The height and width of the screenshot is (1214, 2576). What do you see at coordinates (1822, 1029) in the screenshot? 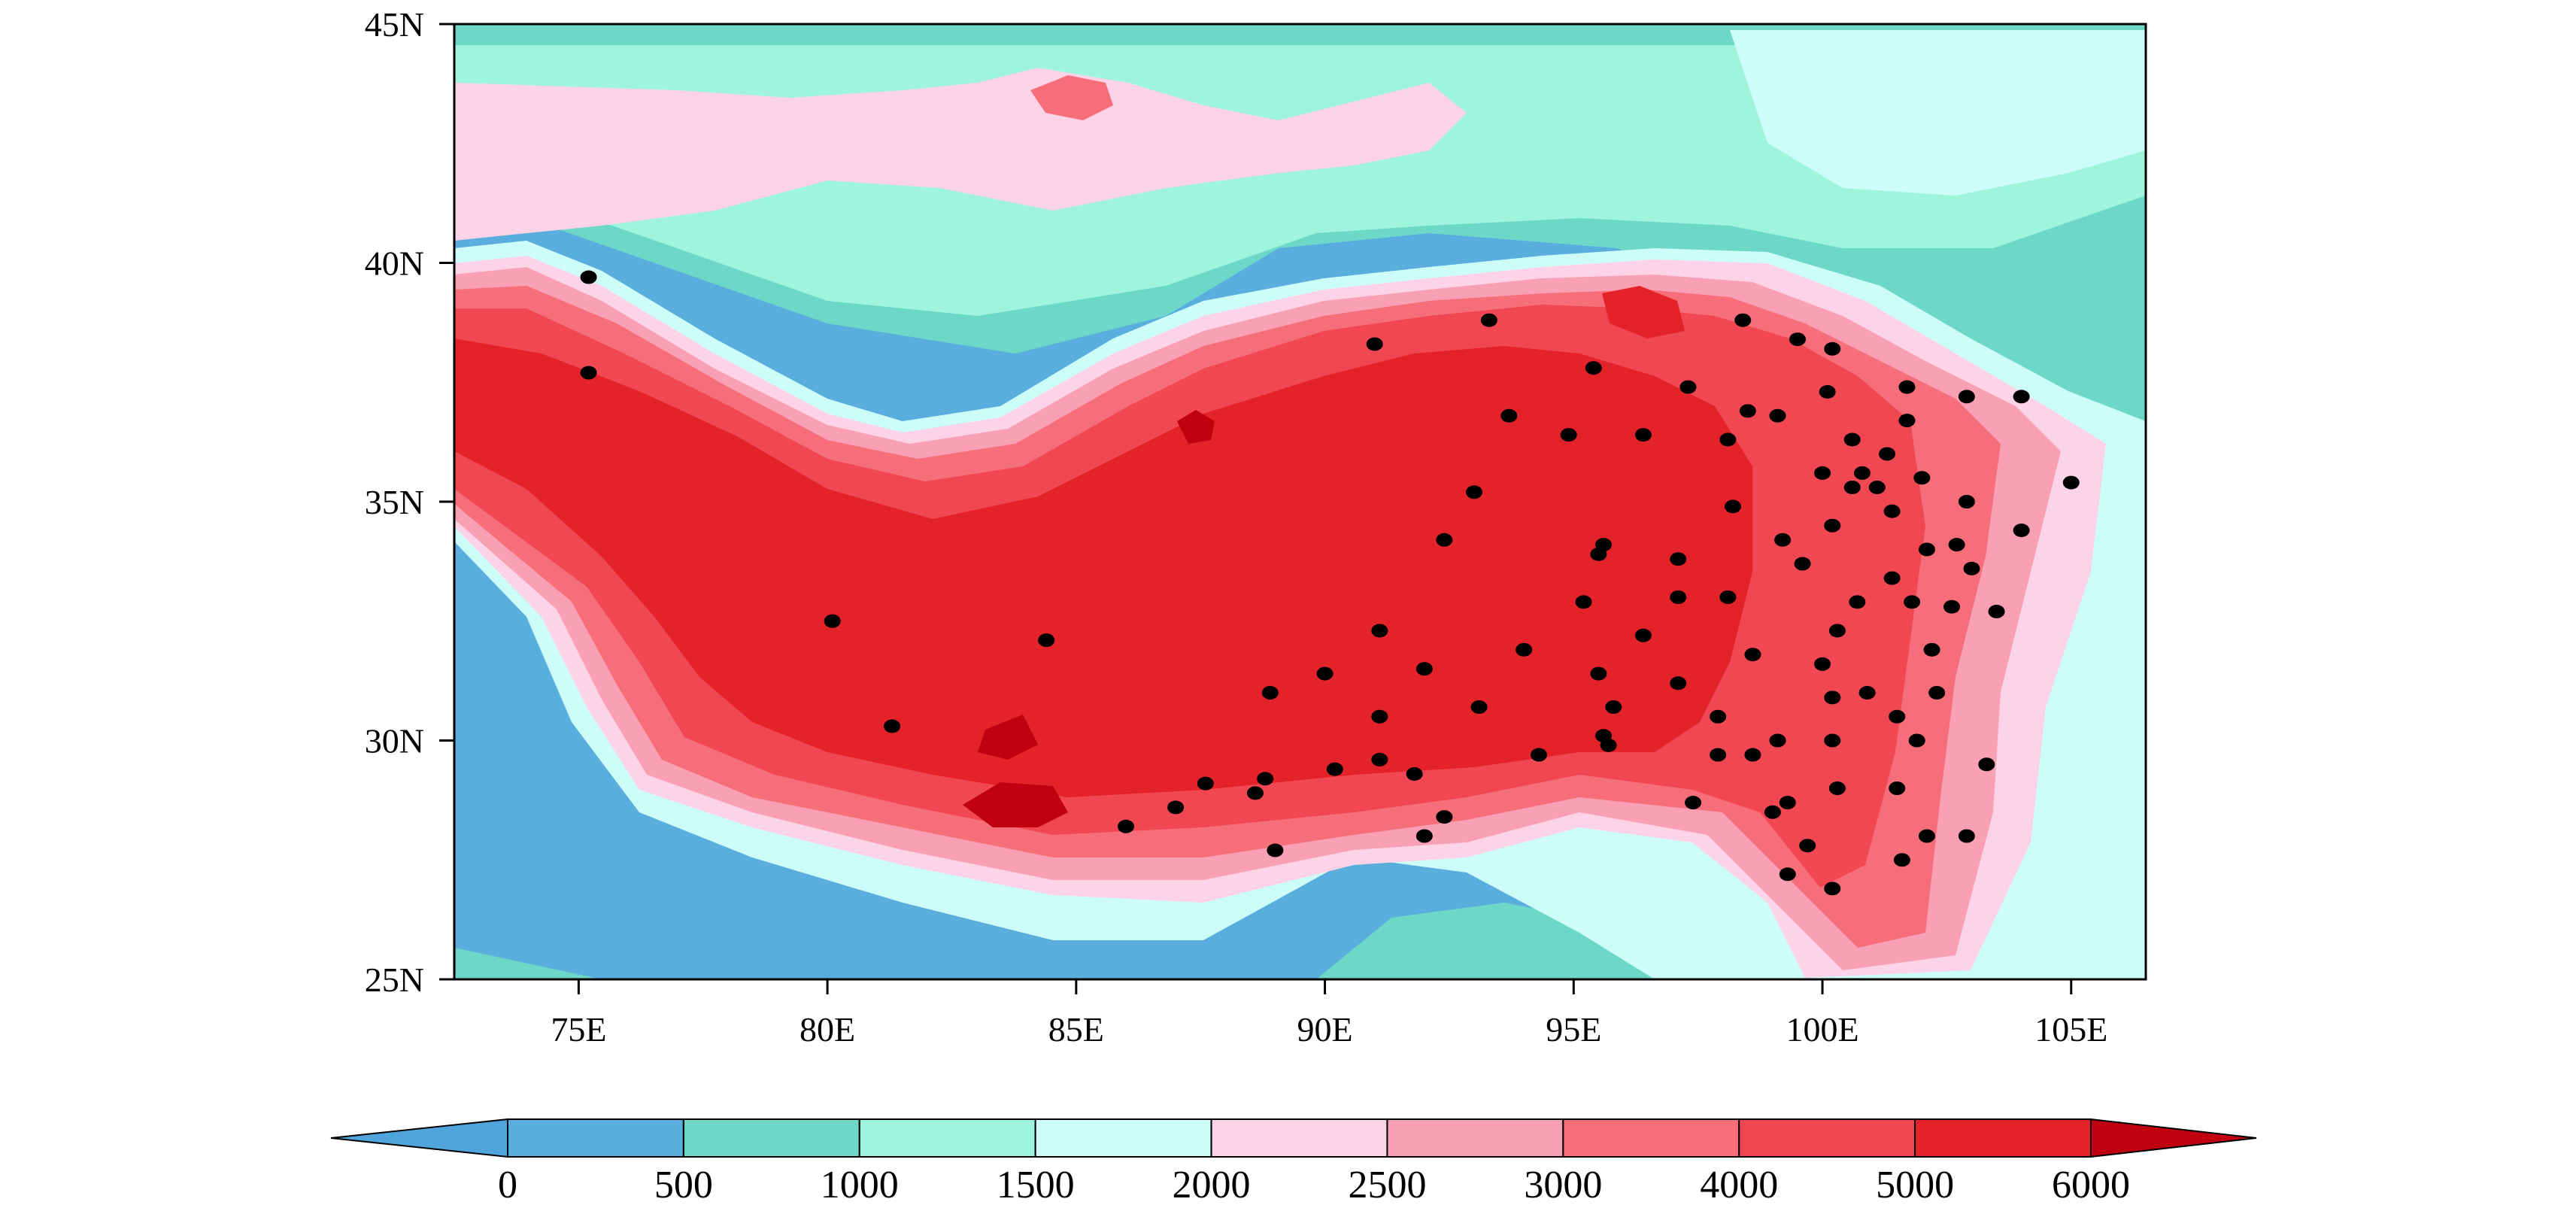
I see `x-tick-label: 100E` at bounding box center [1822, 1029].